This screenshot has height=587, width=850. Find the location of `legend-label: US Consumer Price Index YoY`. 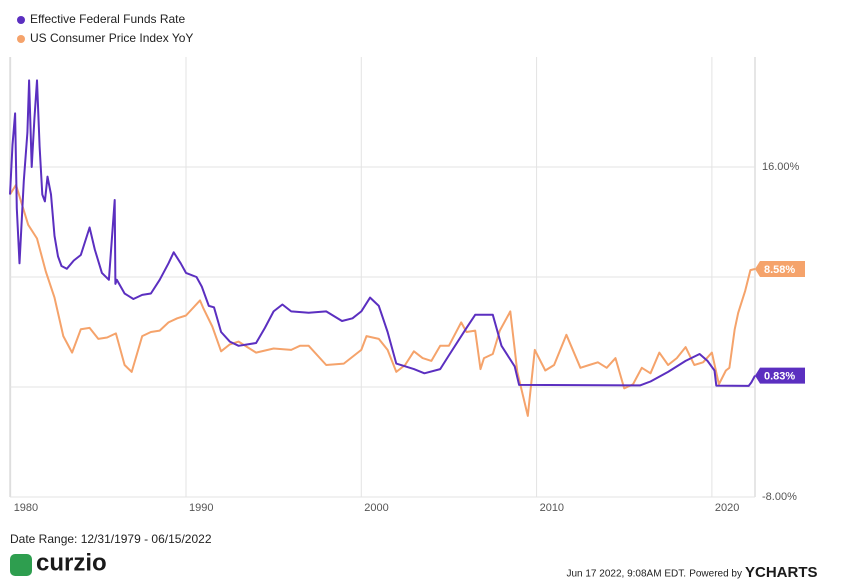

legend-label: US Consumer Price Index YoY is located at coordinates (111, 38).